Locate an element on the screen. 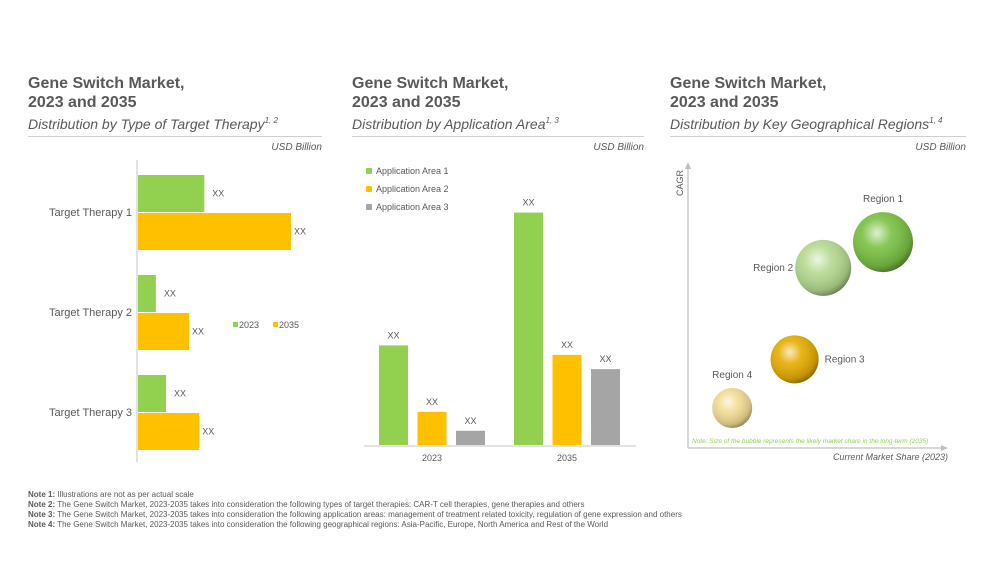 The height and width of the screenshot is (563, 1000). category-label: 2035 is located at coordinates (567, 458).